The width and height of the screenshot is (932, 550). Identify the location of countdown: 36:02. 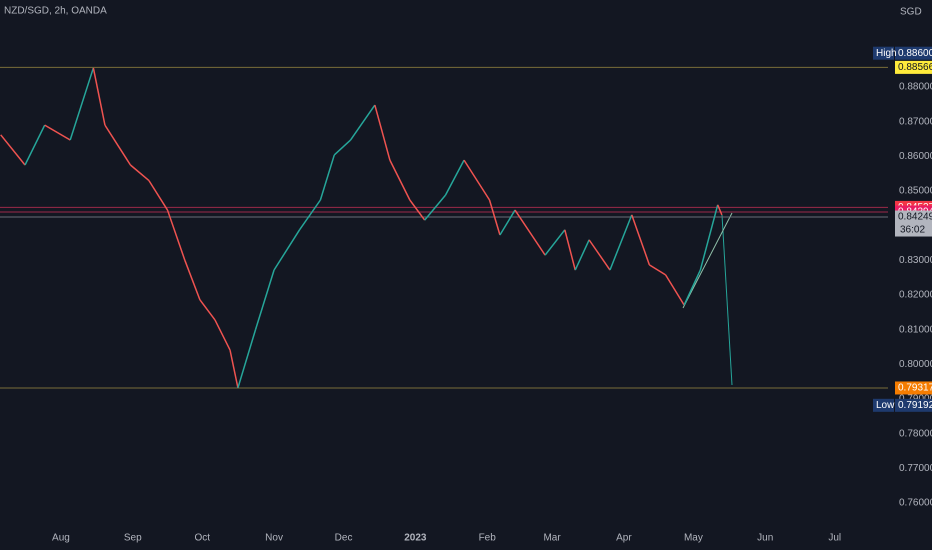
(912, 230).